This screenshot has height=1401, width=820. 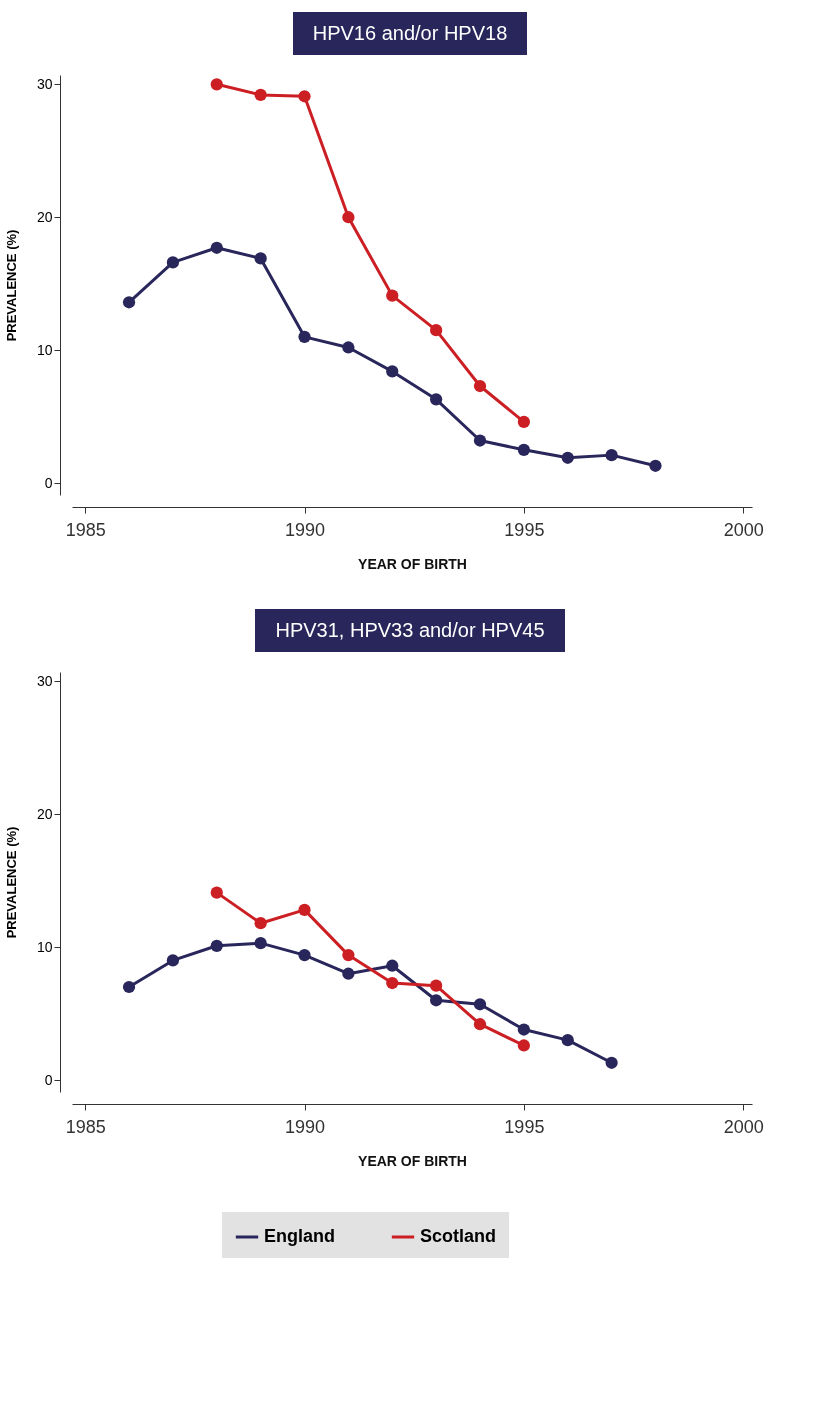 I want to click on chart-title: HPV31, HPV33 and/or HPV45, so click(x=410, y=630).